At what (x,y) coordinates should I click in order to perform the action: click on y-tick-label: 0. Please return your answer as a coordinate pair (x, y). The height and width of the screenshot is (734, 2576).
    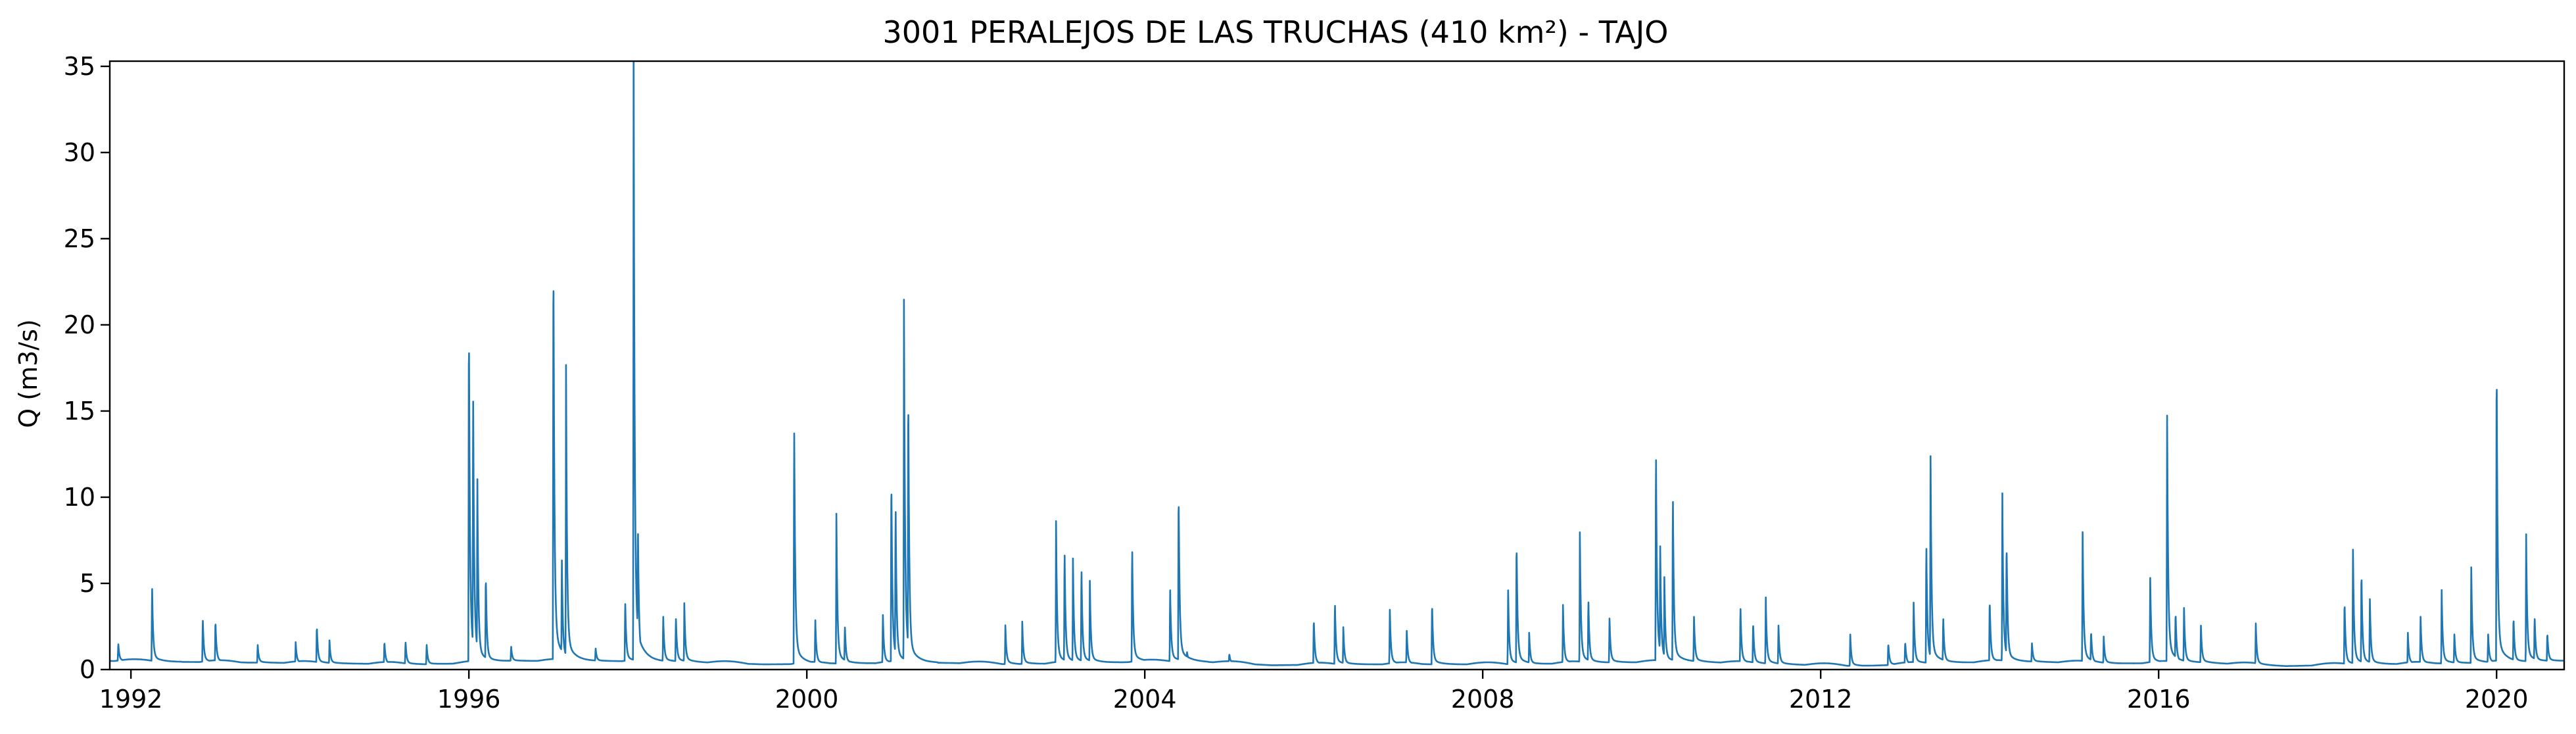
    Looking at the image, I should click on (87, 670).